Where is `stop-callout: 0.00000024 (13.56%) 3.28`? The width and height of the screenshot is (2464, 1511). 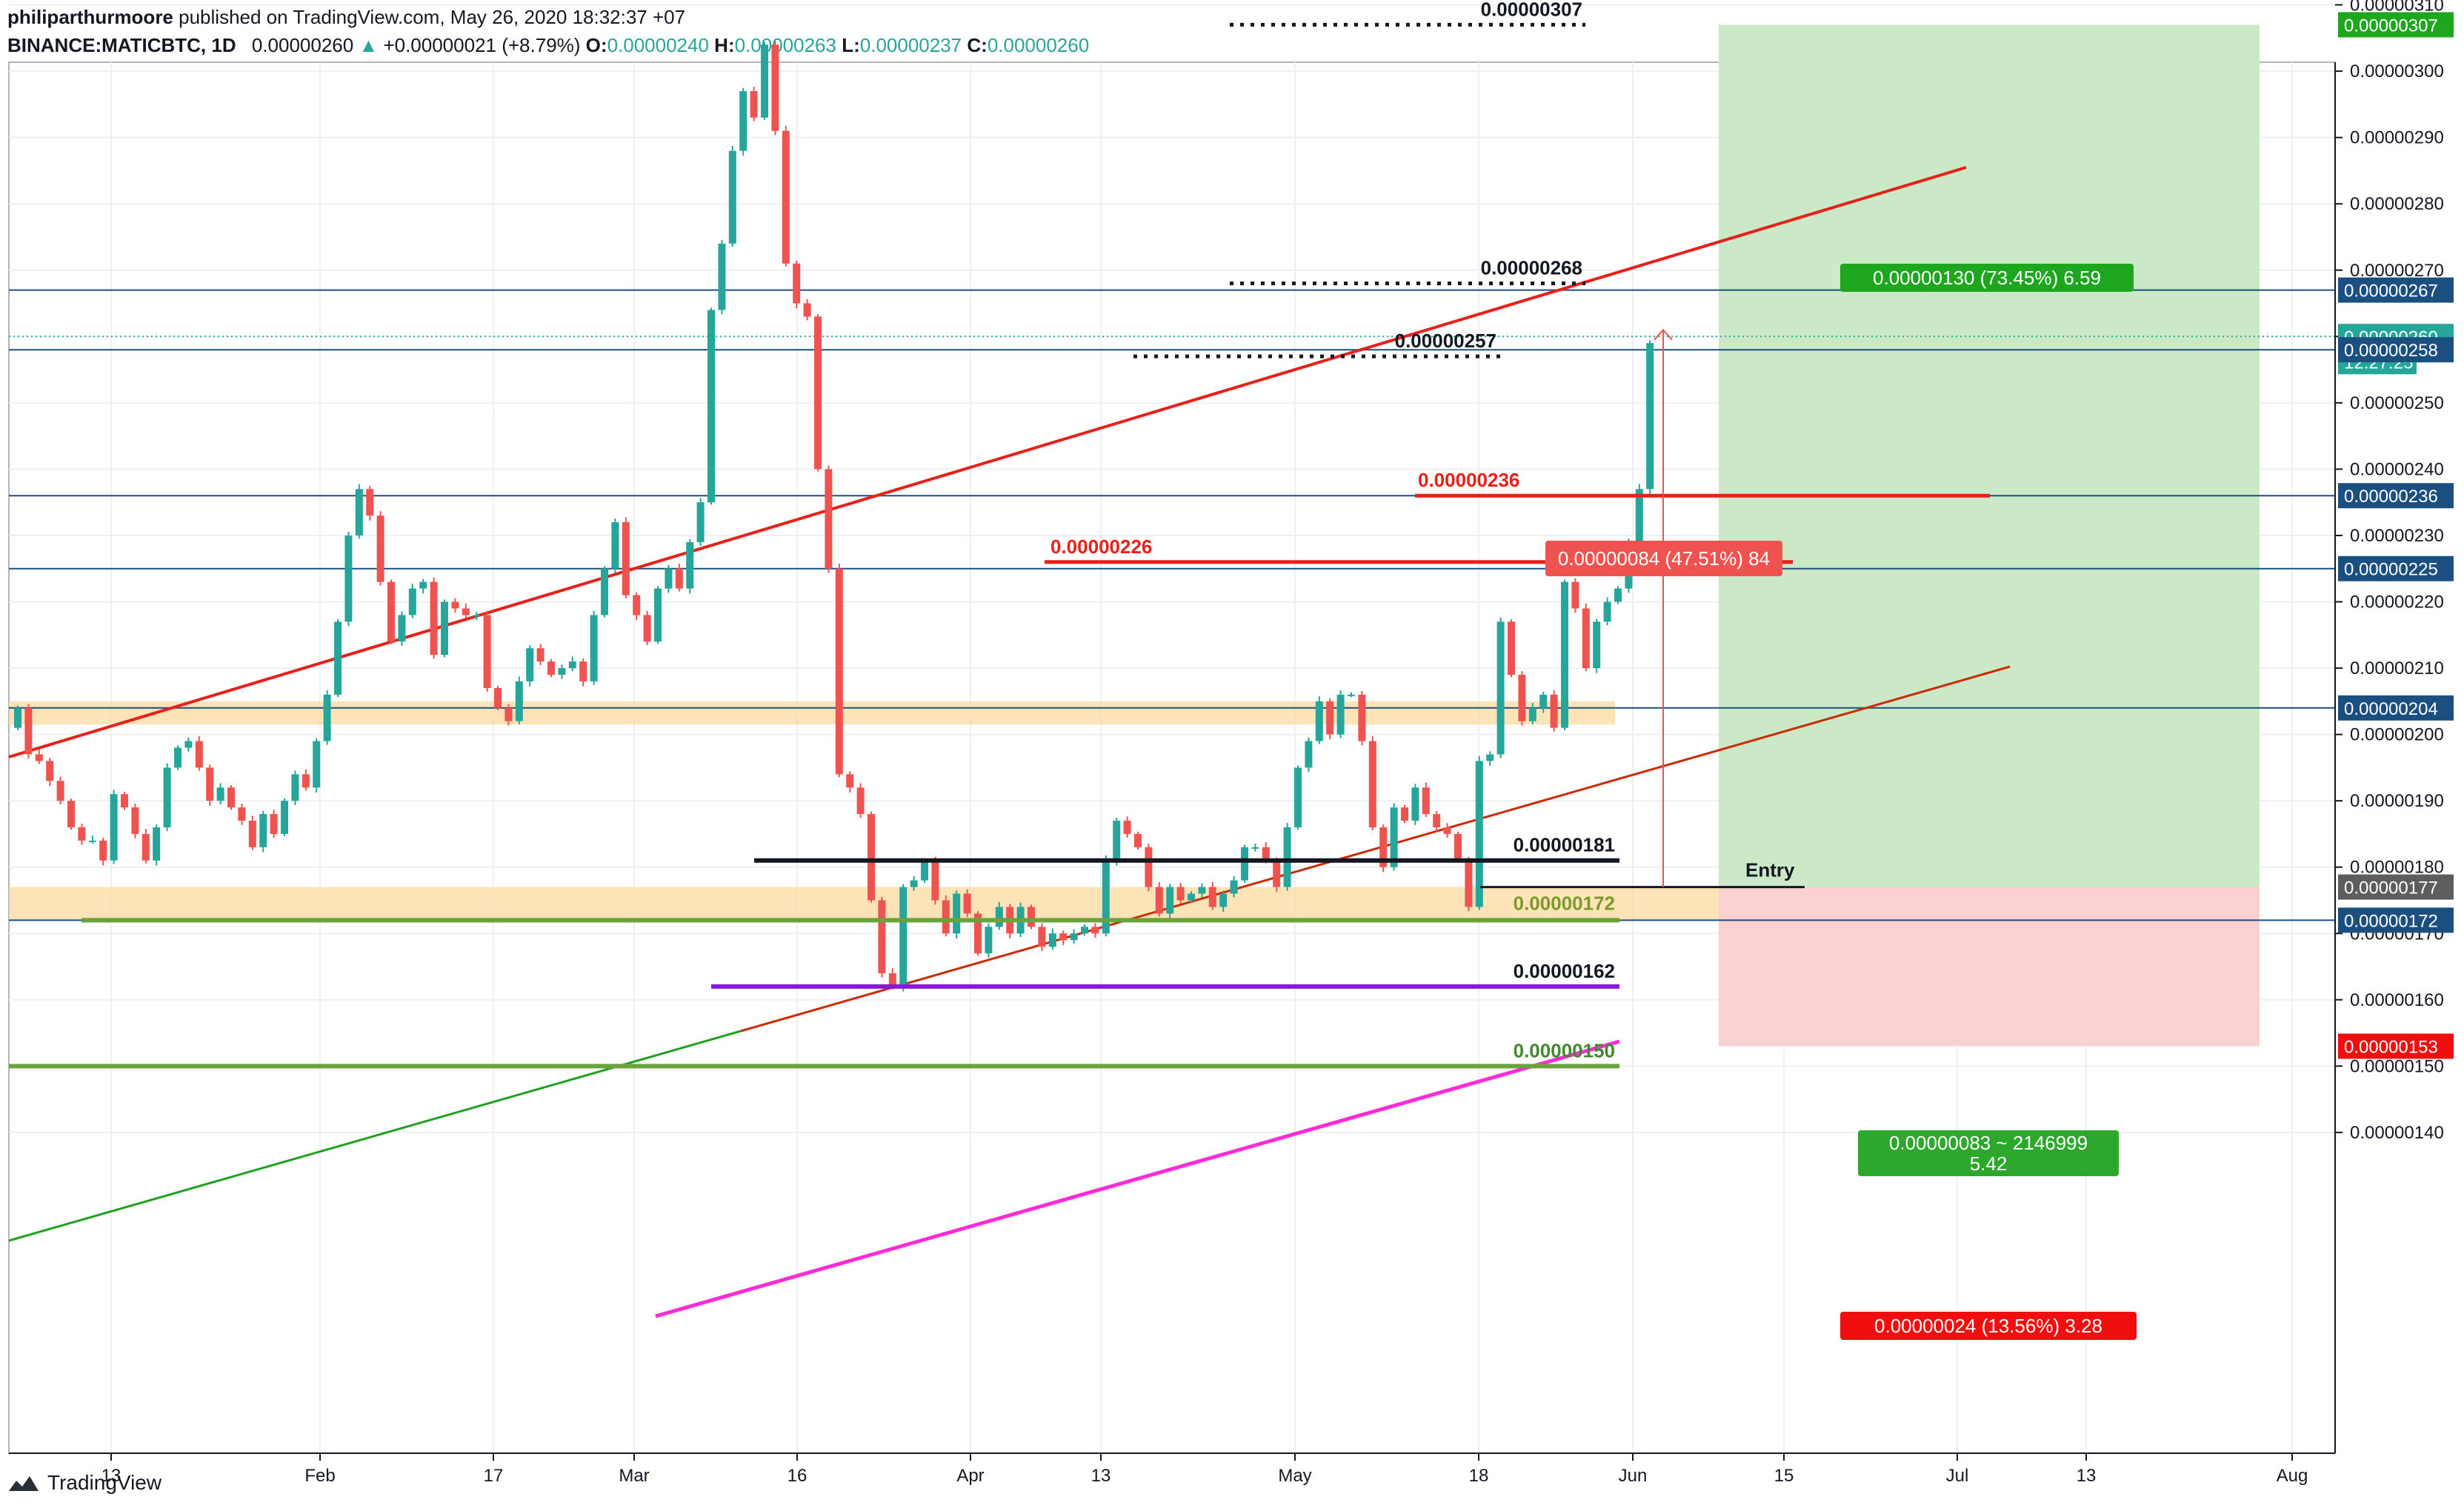
stop-callout: 0.00000024 (13.56%) 3.28 is located at coordinates (1989, 1326).